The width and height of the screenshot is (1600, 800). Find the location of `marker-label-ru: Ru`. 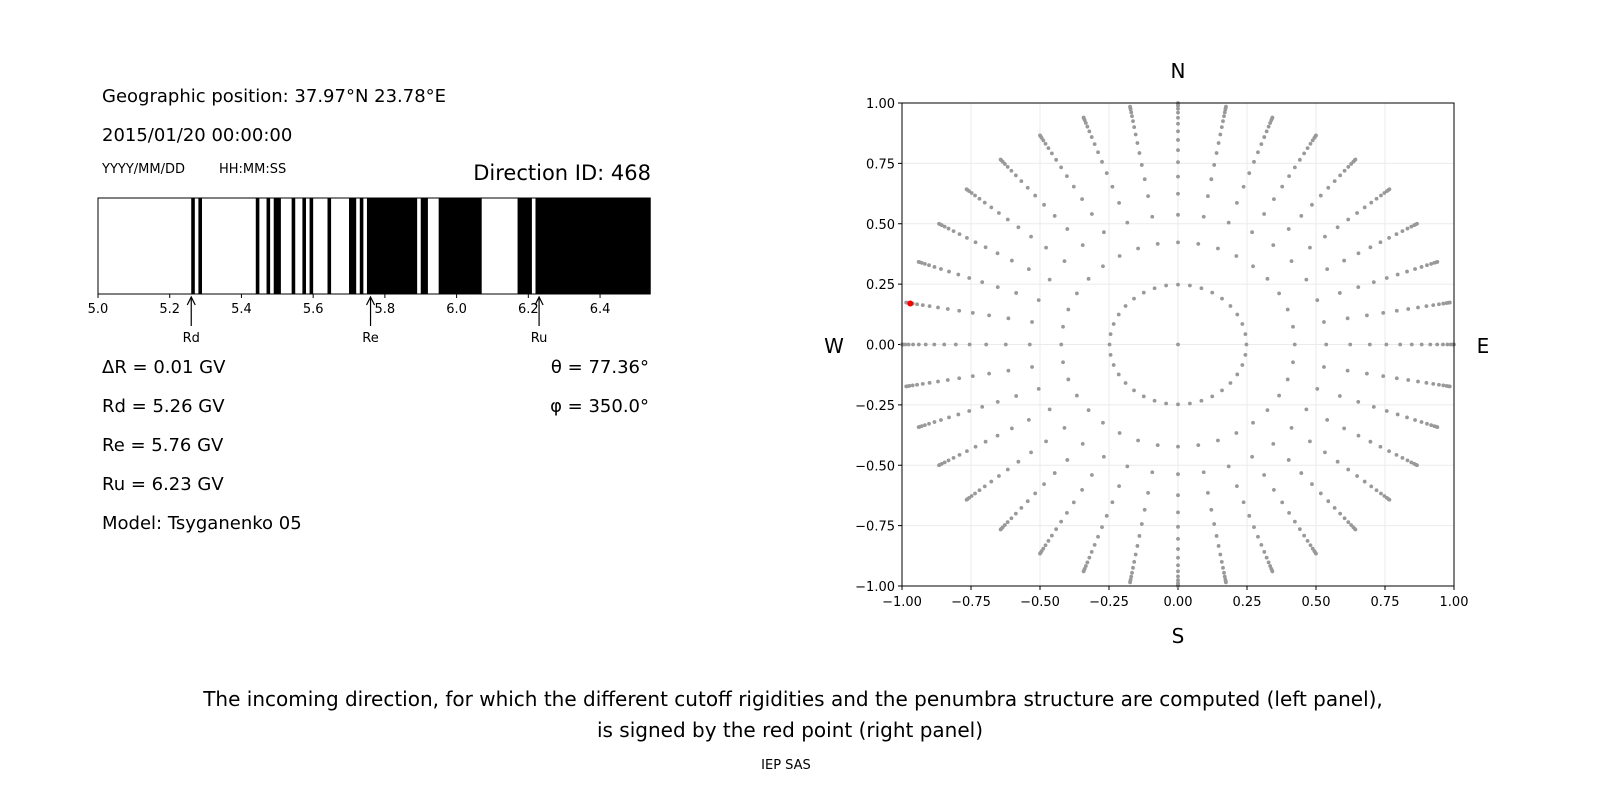

marker-label-ru: Ru is located at coordinates (539, 338).